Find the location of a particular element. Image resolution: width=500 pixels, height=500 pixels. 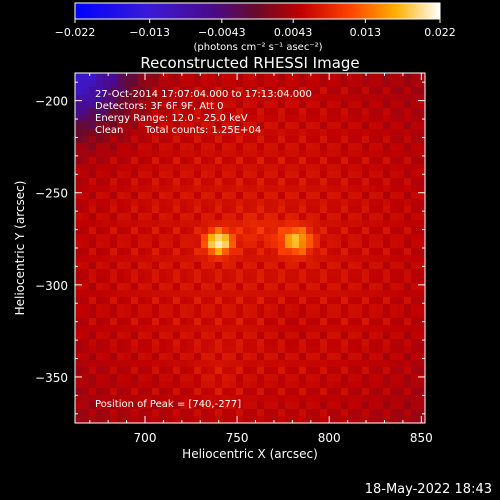

colorbar-tick-label: 0.013 is located at coordinates (366, 32).